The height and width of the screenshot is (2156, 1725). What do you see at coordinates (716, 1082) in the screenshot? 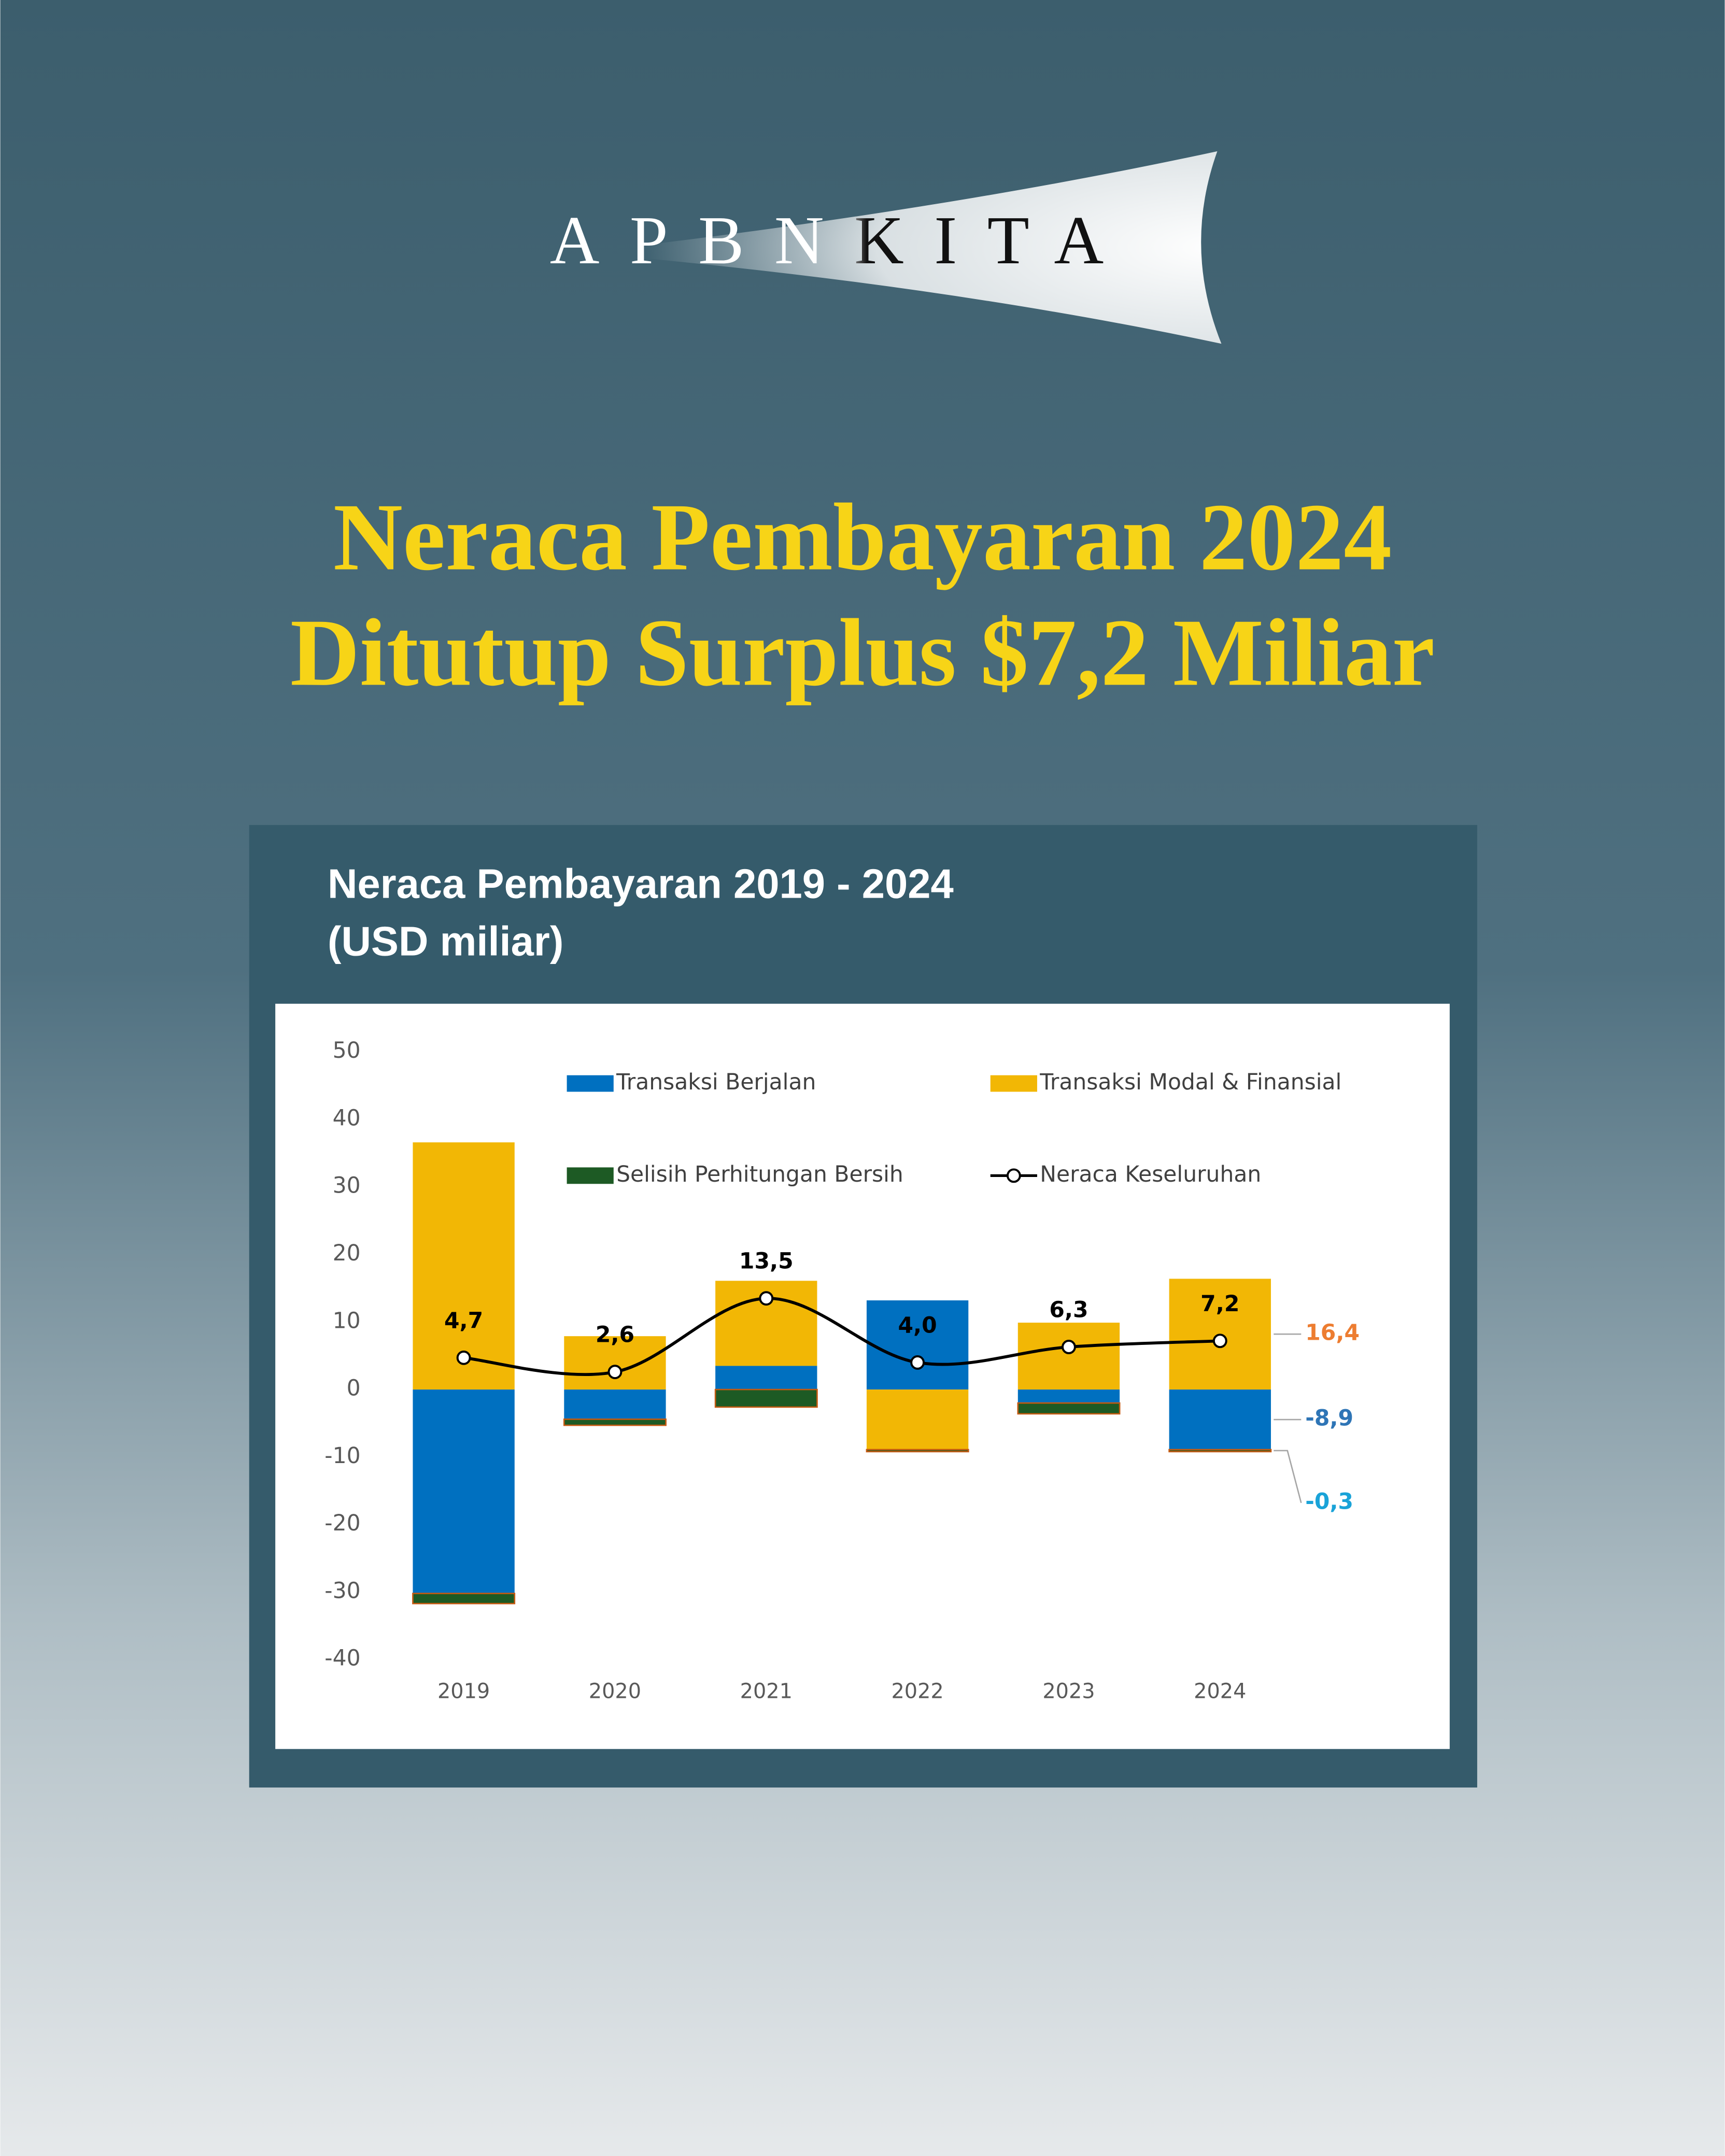
I see `legend-label: Transaksi Berjalan` at bounding box center [716, 1082].